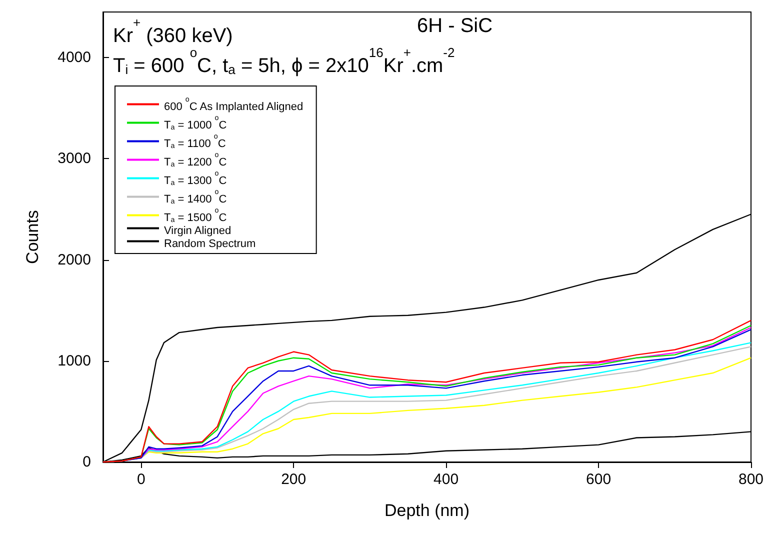  Describe the element at coordinates (86, 462) in the screenshot. I see `y-tick-label: 0` at that location.